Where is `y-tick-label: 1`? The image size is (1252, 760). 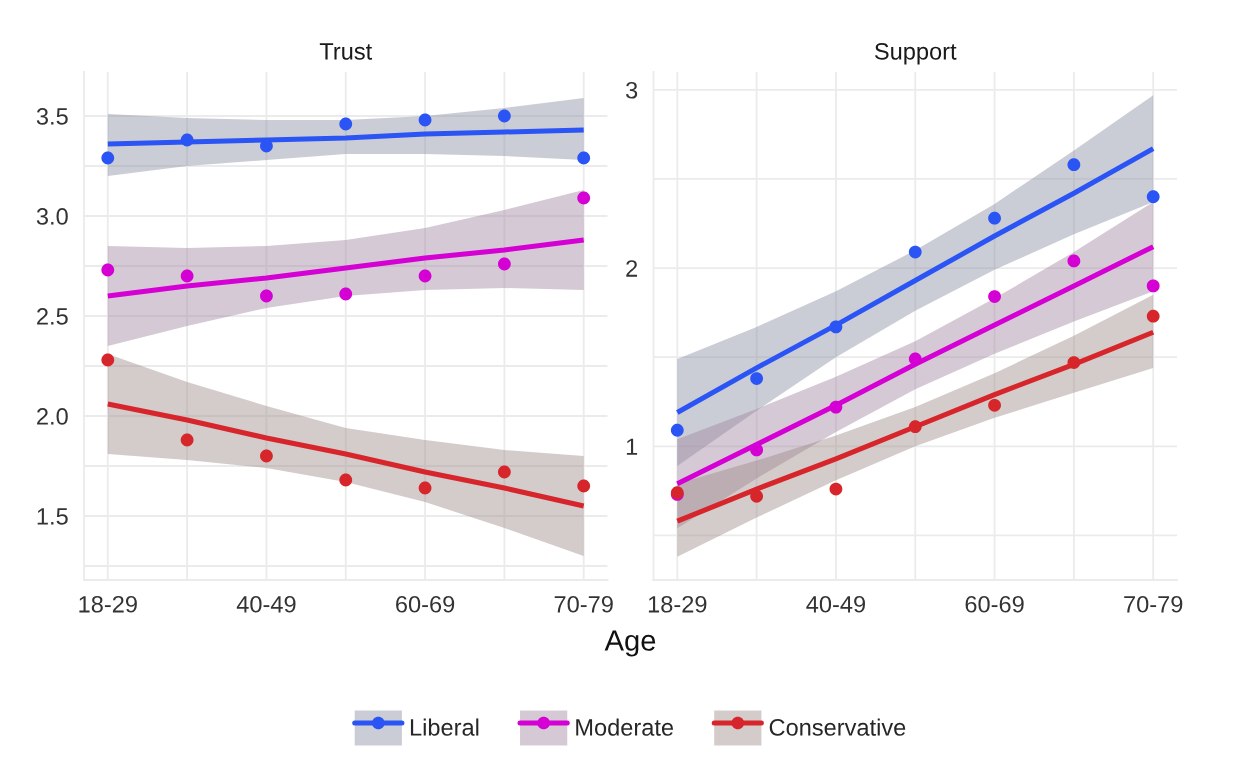 y-tick-label: 1 is located at coordinates (632, 446).